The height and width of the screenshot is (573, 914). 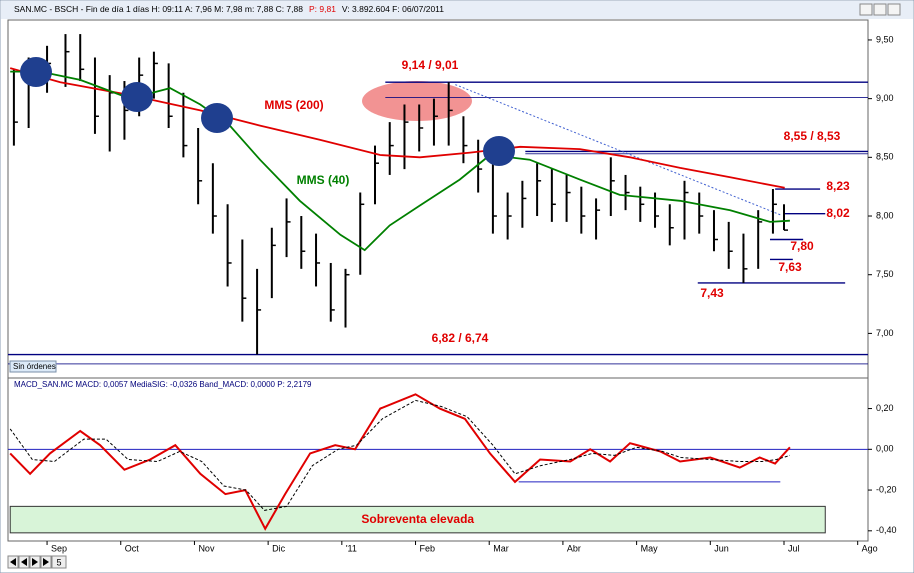 What do you see at coordinates (885, 333) in the screenshot?
I see `y-tick-label: 7,00` at bounding box center [885, 333].